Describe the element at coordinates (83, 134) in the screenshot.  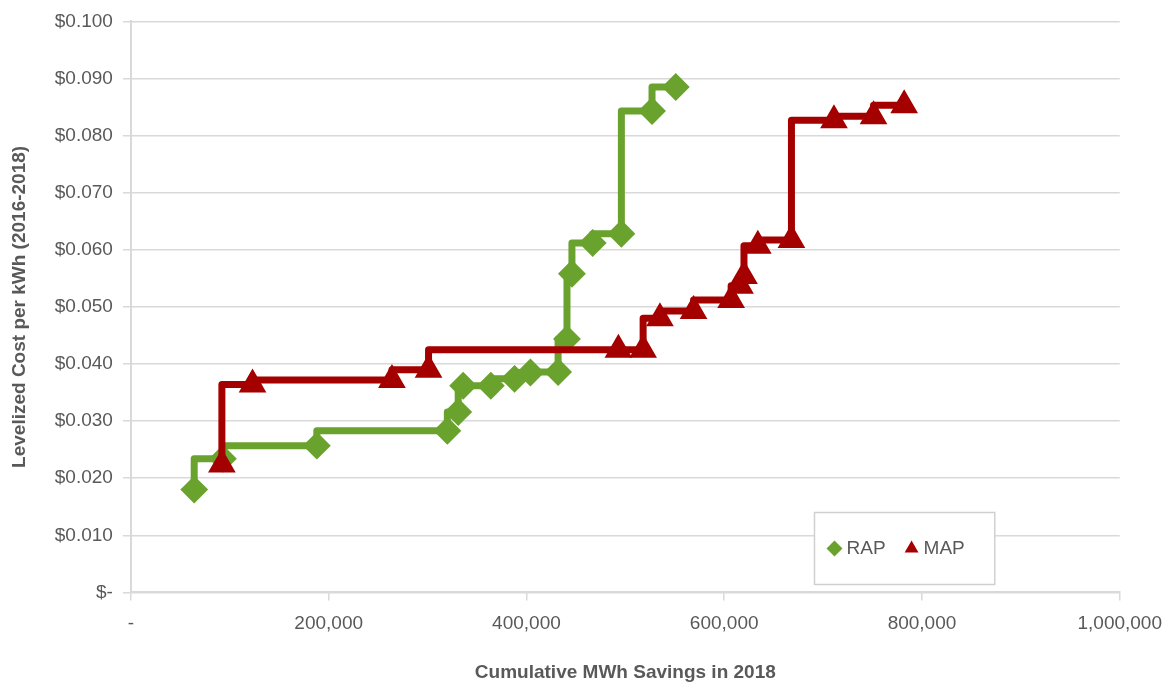
I see `y-tick-label: $0.080` at that location.